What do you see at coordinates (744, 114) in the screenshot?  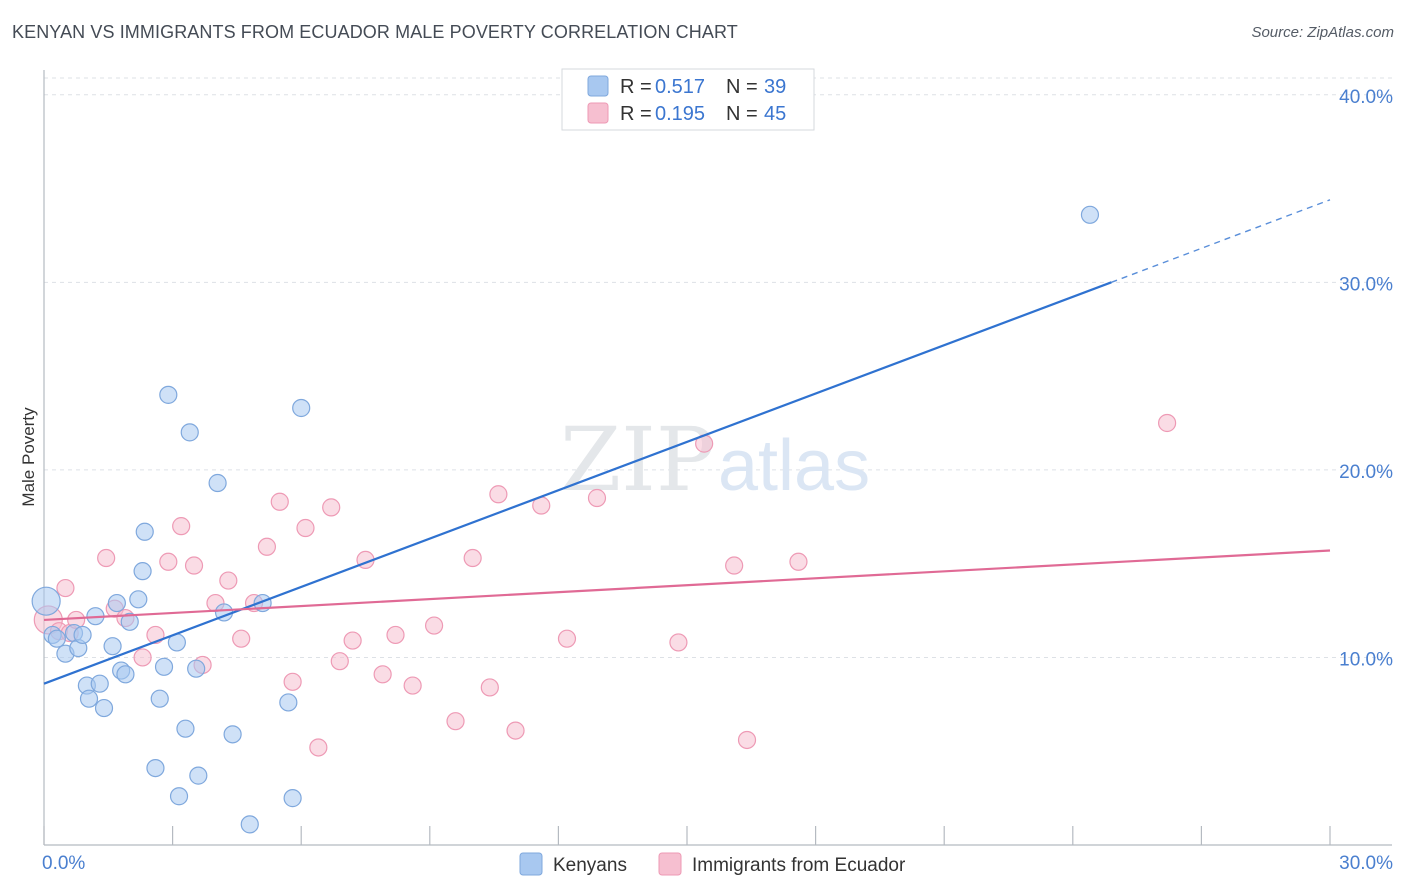 I see `legend-ecuador-n-label: N =` at bounding box center [744, 114].